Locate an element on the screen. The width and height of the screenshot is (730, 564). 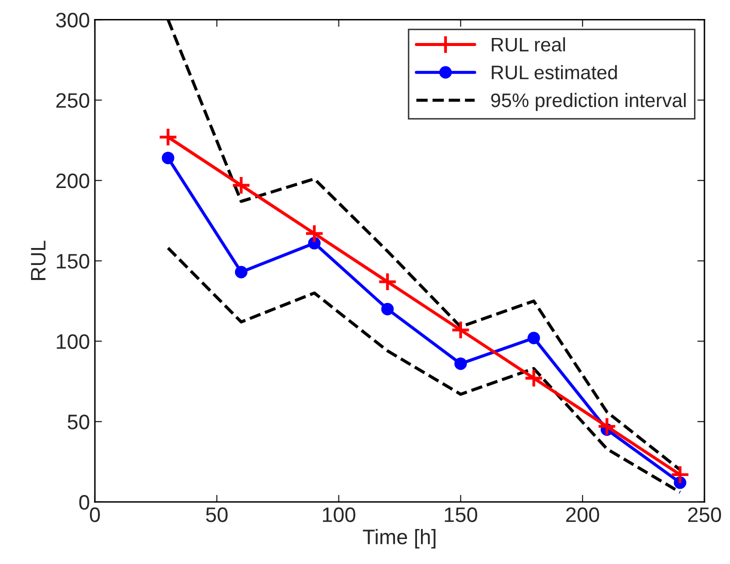
legend-label: 95% prediction interval is located at coordinates (588, 102).